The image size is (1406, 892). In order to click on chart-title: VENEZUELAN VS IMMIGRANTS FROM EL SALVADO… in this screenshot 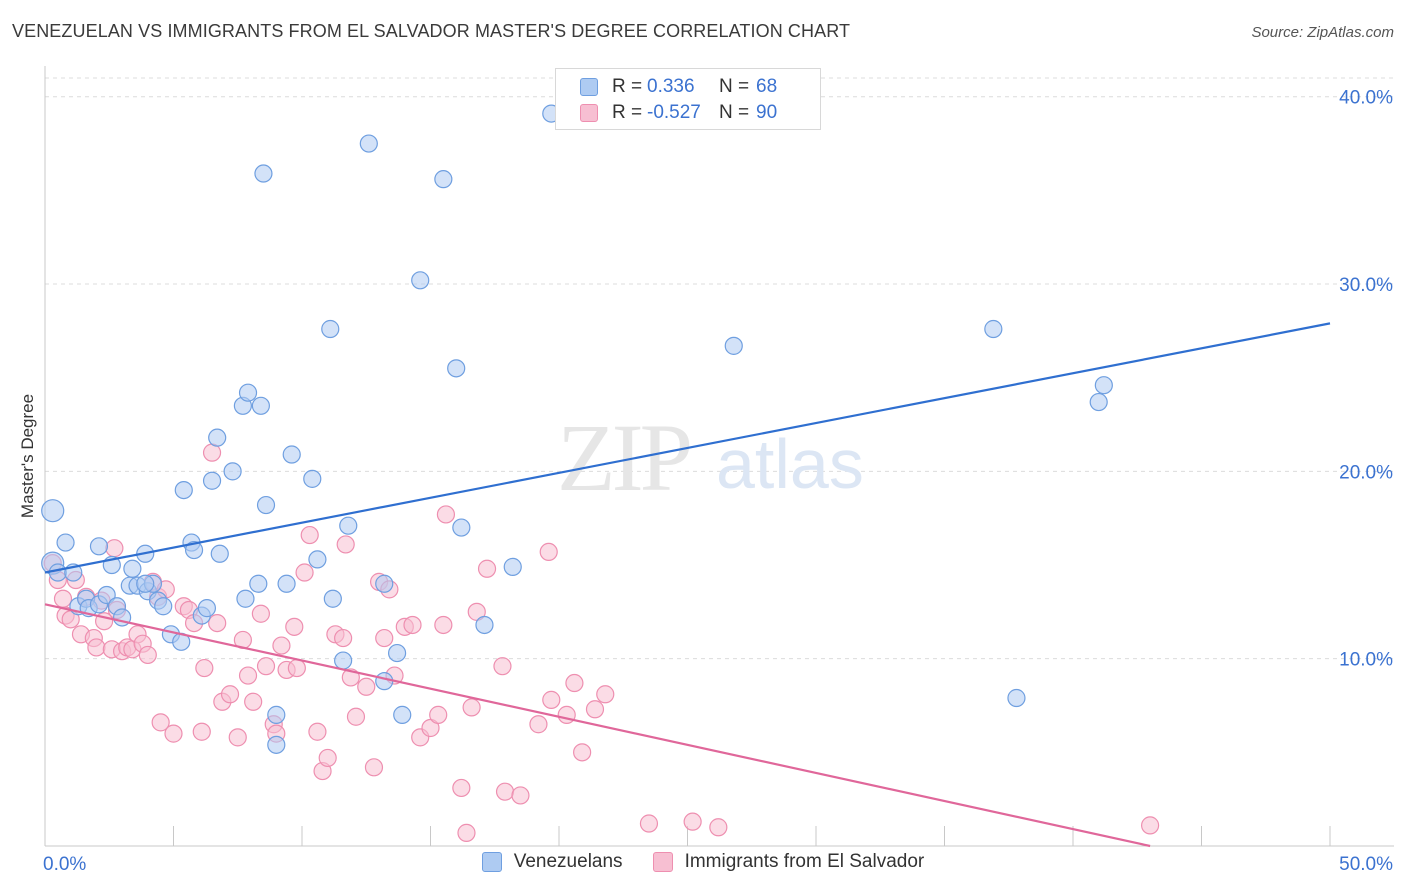, I will do `click(431, 31)`.